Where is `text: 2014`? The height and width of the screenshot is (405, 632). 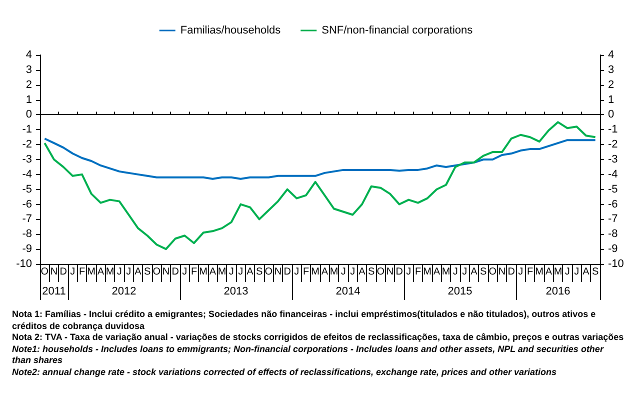
text: 2014 is located at coordinates (348, 292).